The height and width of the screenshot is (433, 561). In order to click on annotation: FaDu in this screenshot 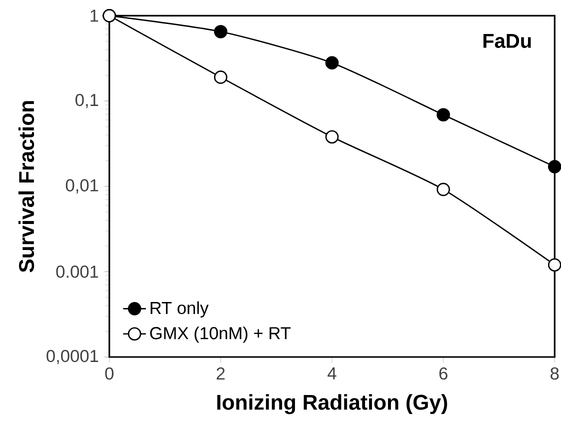, I will do `click(507, 41)`.